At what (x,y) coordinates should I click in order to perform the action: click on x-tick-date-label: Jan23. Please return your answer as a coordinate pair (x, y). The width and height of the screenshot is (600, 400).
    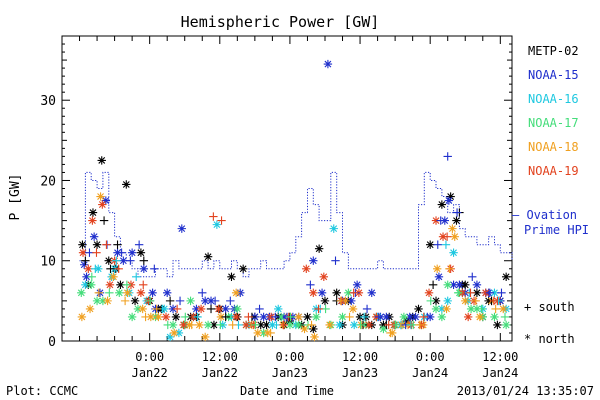
    Looking at the image, I should click on (360, 373).